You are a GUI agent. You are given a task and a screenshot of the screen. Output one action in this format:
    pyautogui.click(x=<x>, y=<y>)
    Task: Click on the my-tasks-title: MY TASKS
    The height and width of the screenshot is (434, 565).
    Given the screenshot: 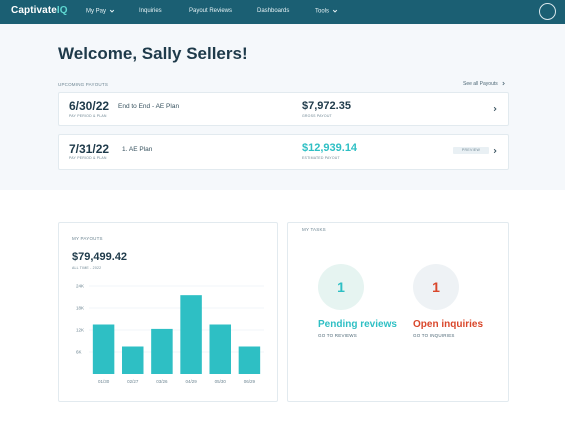 What is the action you would take?
    pyautogui.click(x=314, y=229)
    